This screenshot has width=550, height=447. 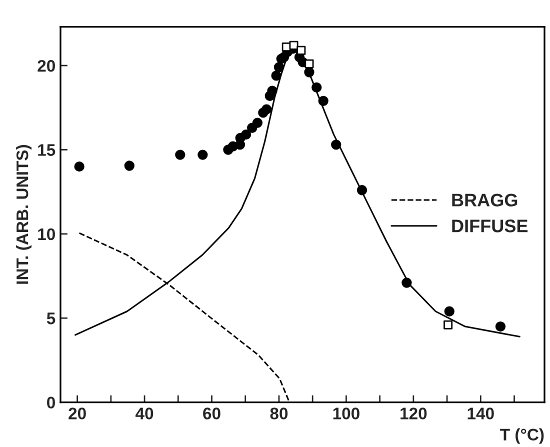 I want to click on x-tick-label: 20, so click(x=77, y=414).